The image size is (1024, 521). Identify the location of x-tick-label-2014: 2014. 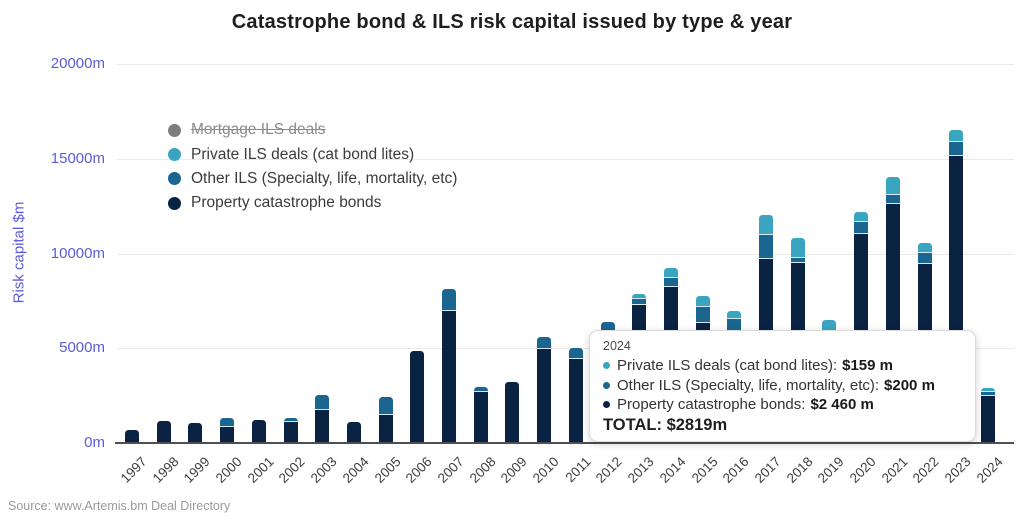
(672, 470).